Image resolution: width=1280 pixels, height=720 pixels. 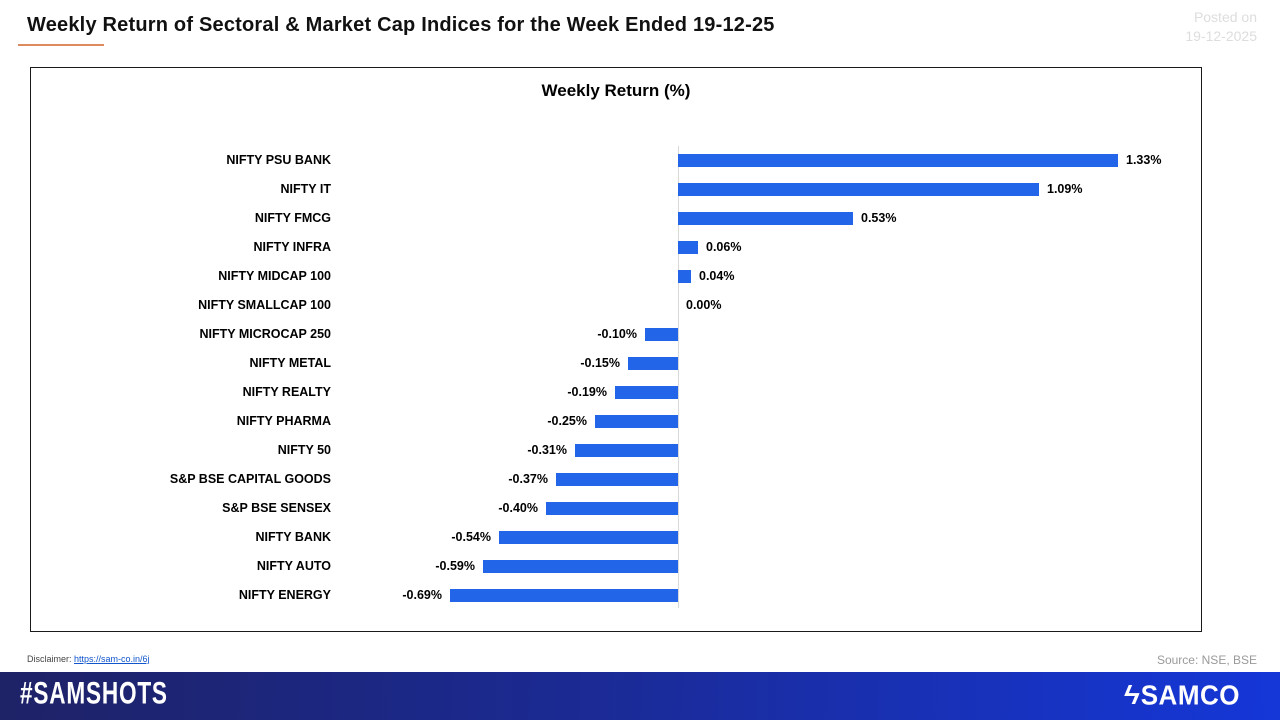 I want to click on value-label: 0.00%, so click(x=704, y=305).